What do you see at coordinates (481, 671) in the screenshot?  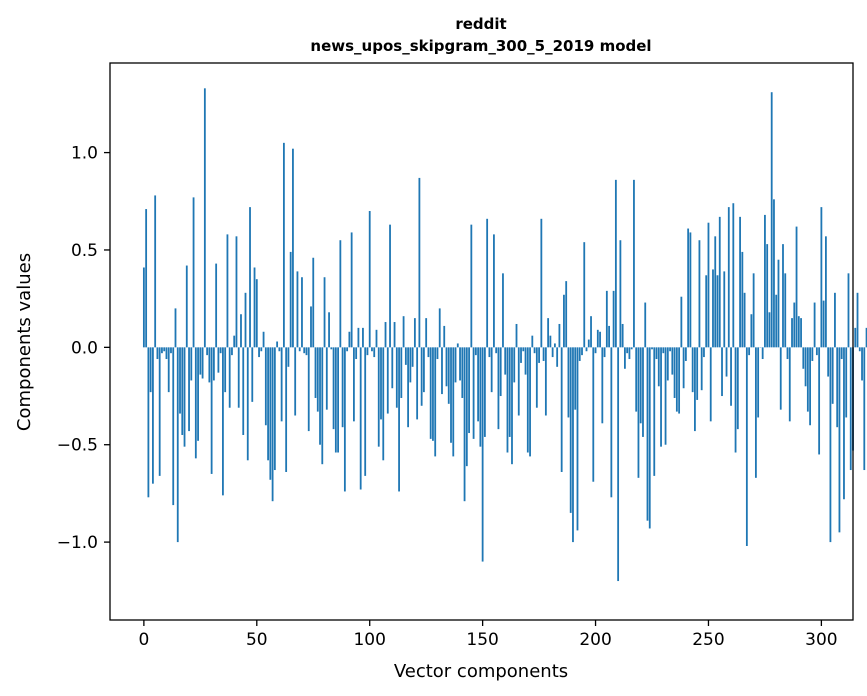 I see `x-axis-label: Vector components` at bounding box center [481, 671].